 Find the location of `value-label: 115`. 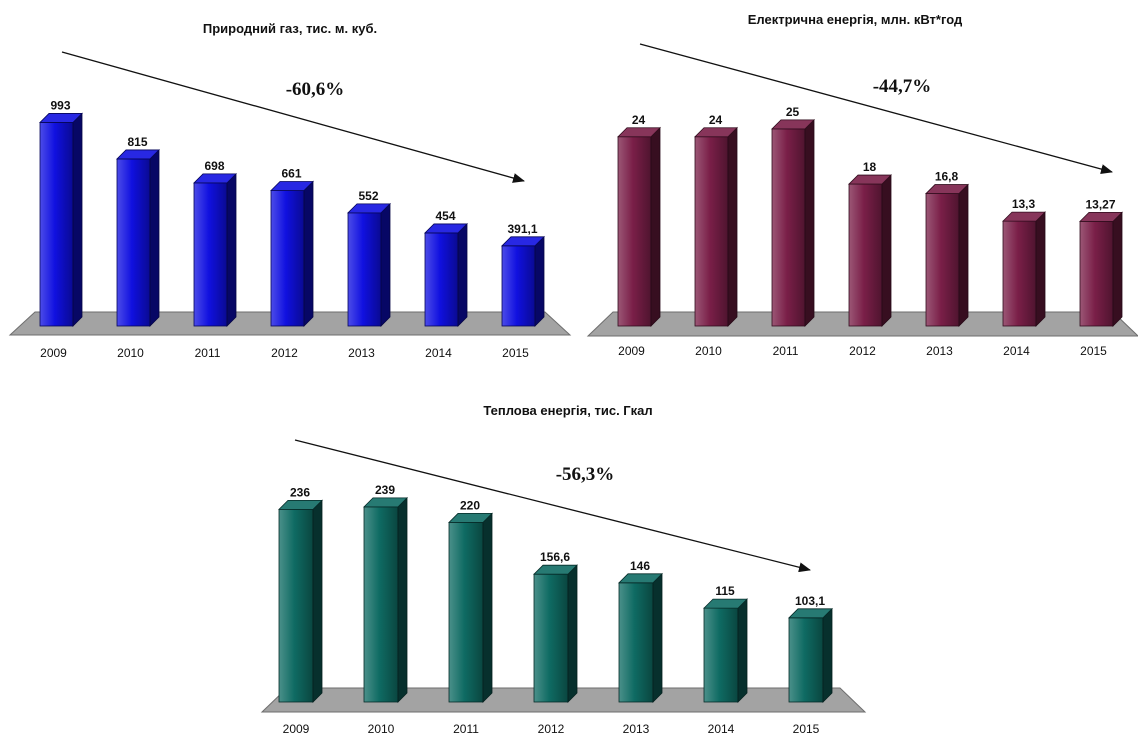

value-label: 115 is located at coordinates (725, 591).